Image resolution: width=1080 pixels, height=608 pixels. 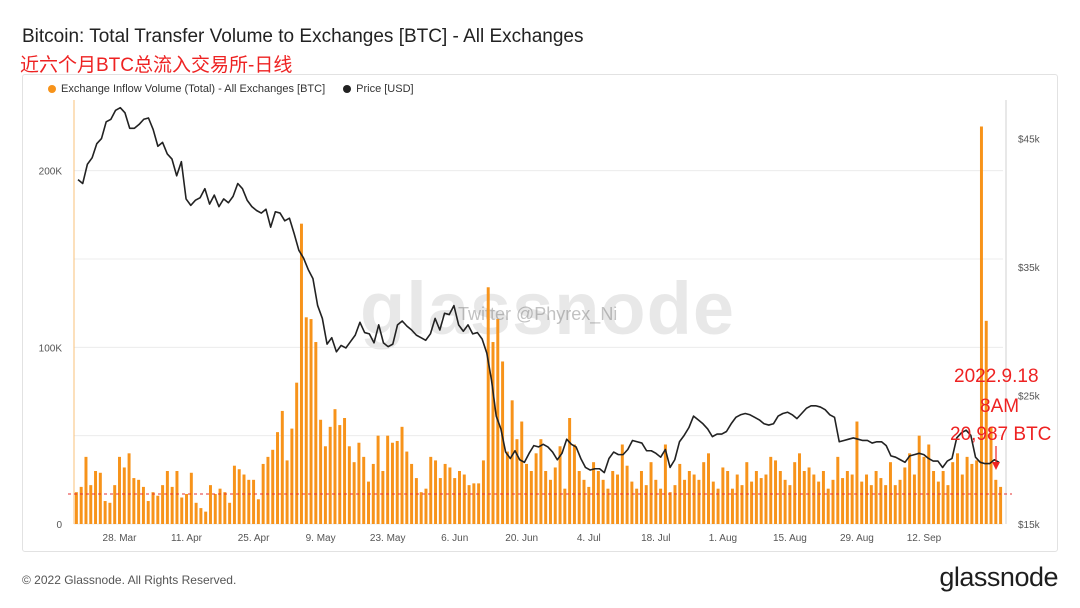 What do you see at coordinates (454, 538) in the screenshot?
I see `x-tick-label: 6. Jun` at bounding box center [454, 538].